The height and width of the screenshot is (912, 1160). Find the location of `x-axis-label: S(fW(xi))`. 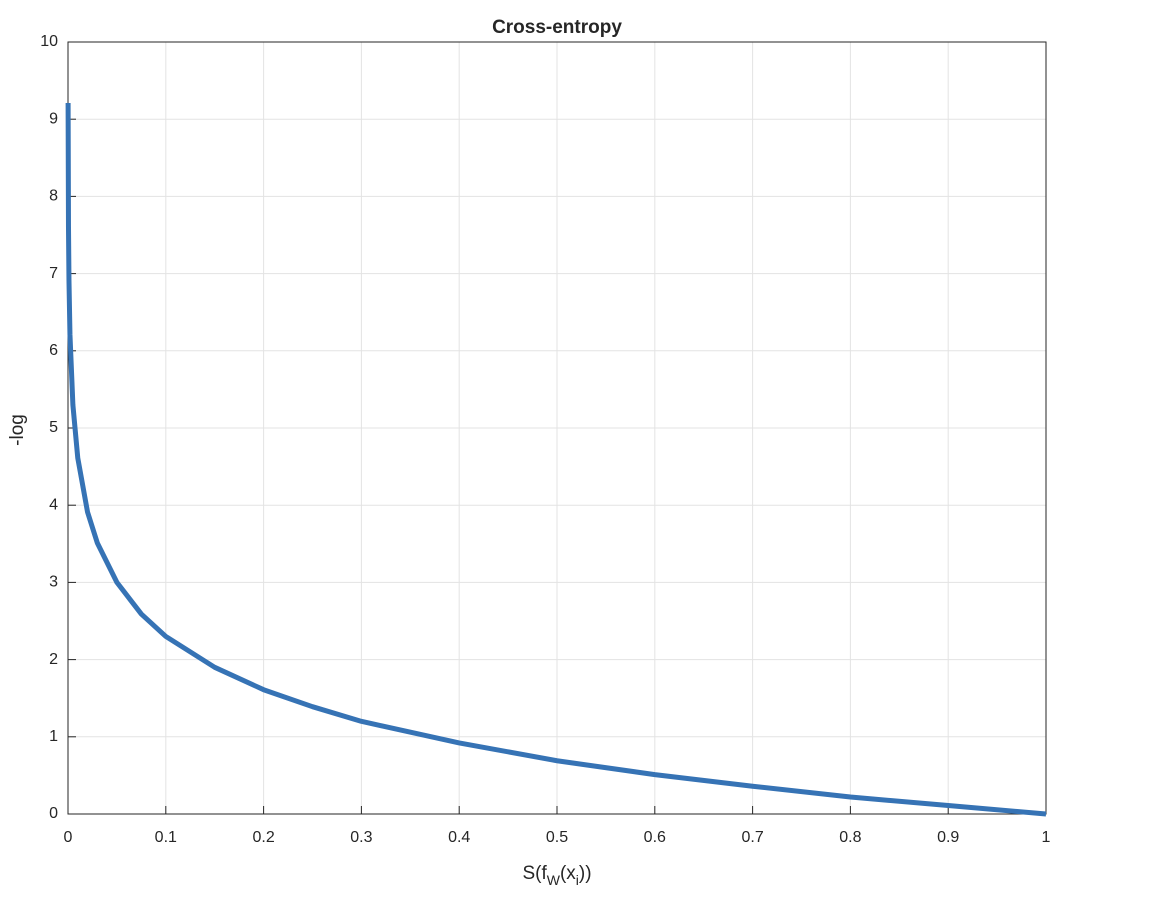

x-axis-label: S(fW(xi)) is located at coordinates (556, 875).